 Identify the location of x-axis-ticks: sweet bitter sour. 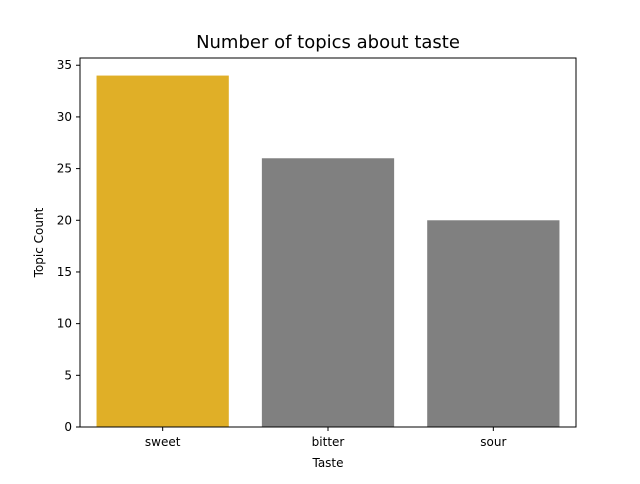
(325, 438).